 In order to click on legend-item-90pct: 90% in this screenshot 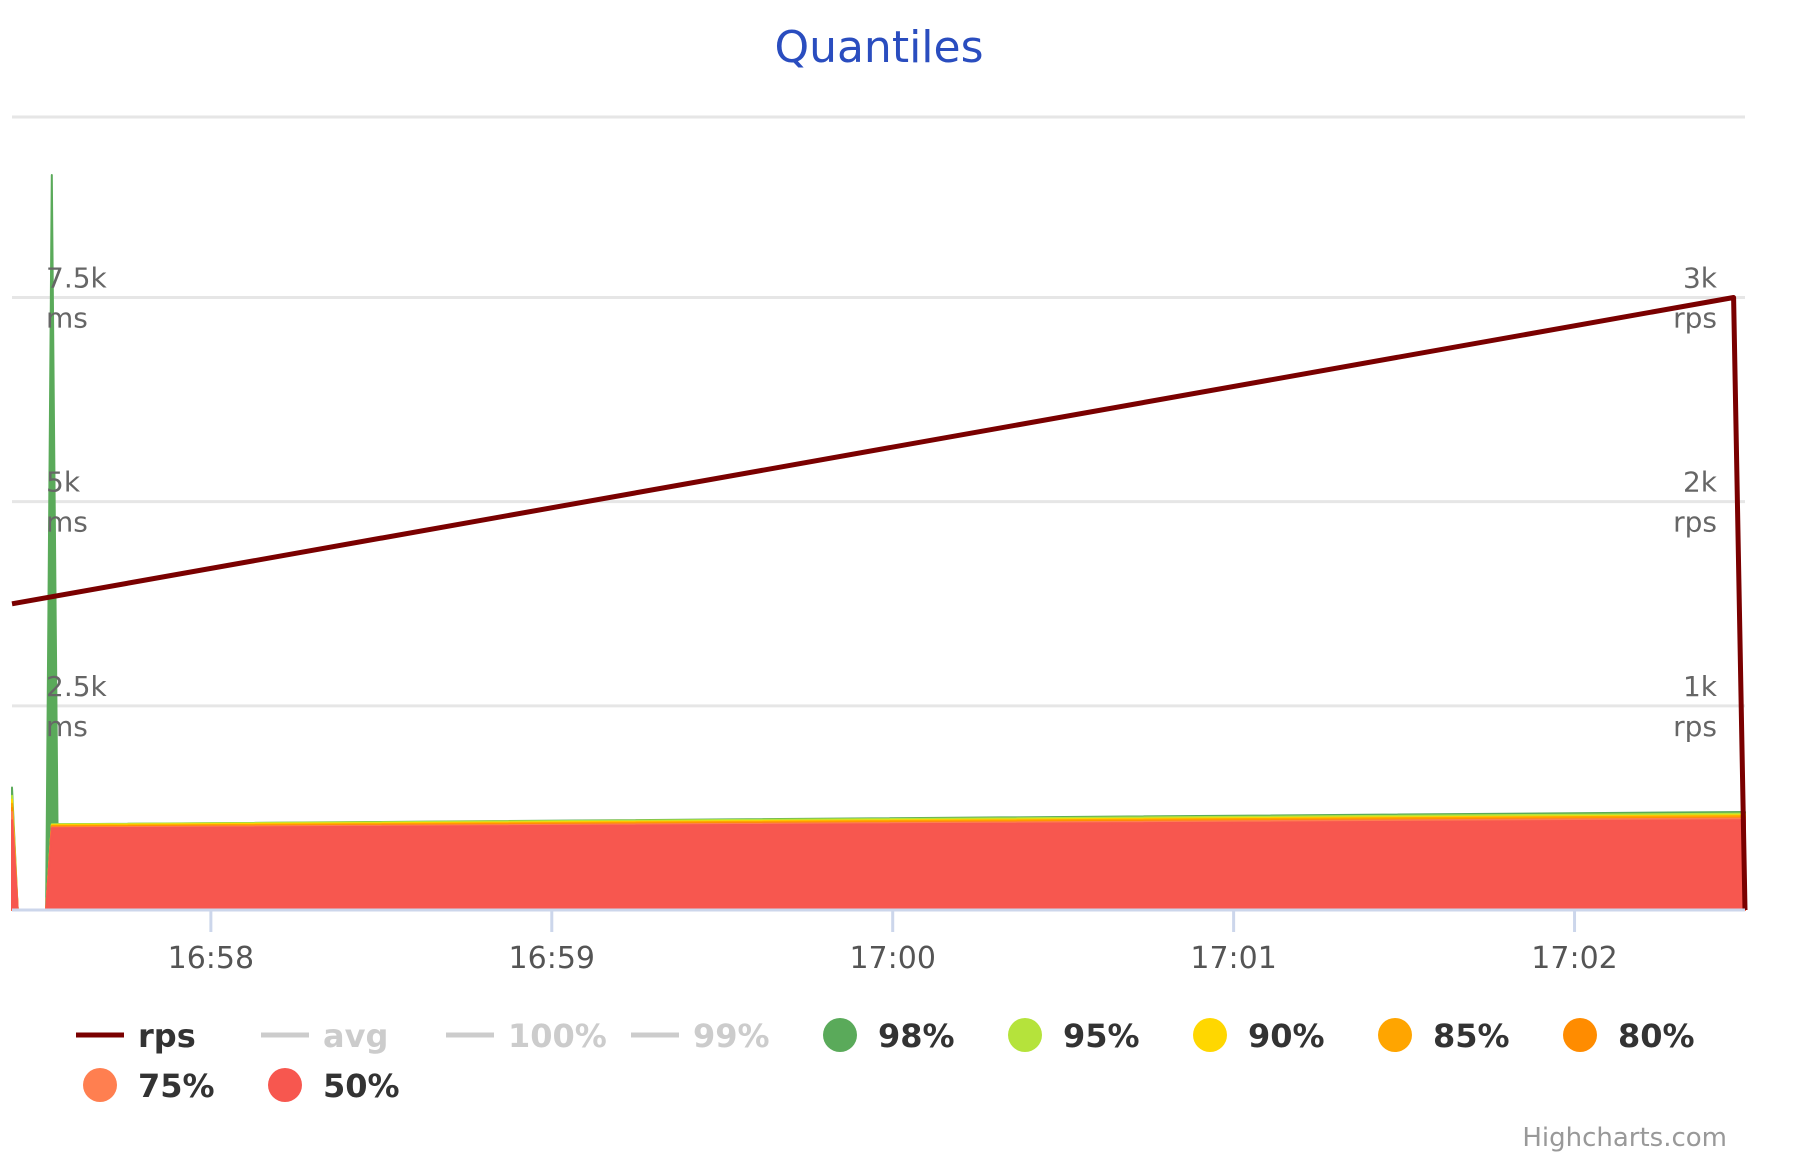, I will do `click(1259, 1036)`.